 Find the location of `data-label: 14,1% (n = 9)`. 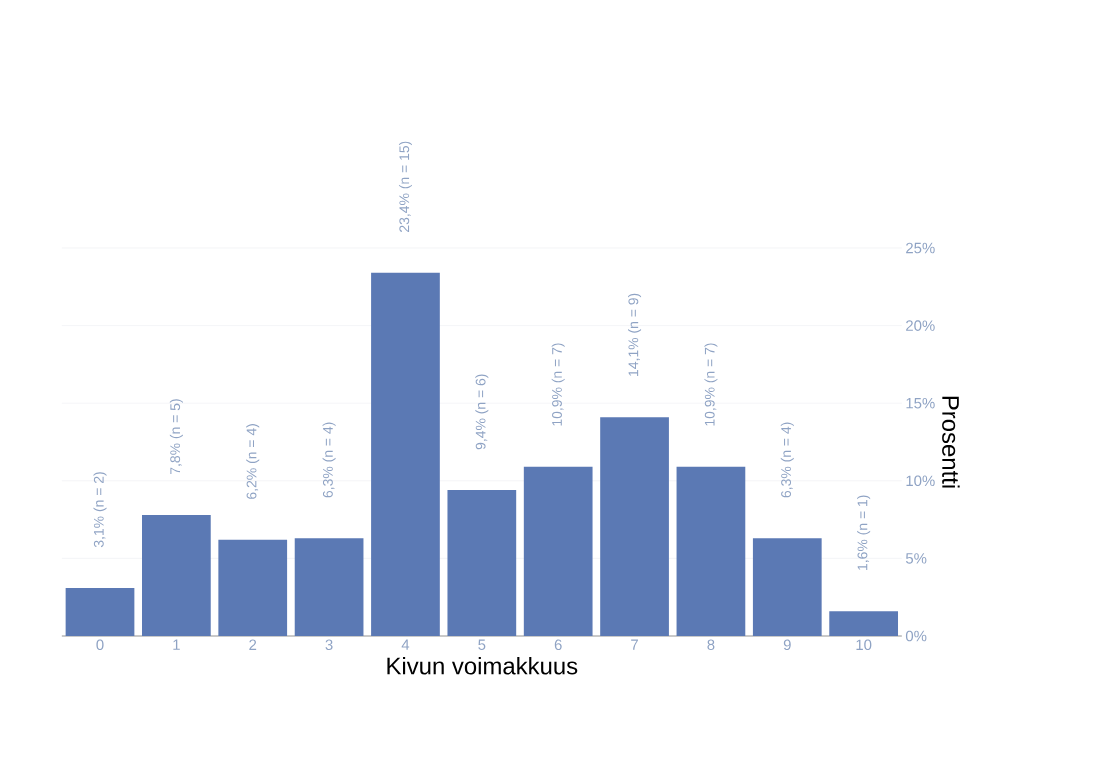

data-label: 14,1% (n = 9) is located at coordinates (635, 334).